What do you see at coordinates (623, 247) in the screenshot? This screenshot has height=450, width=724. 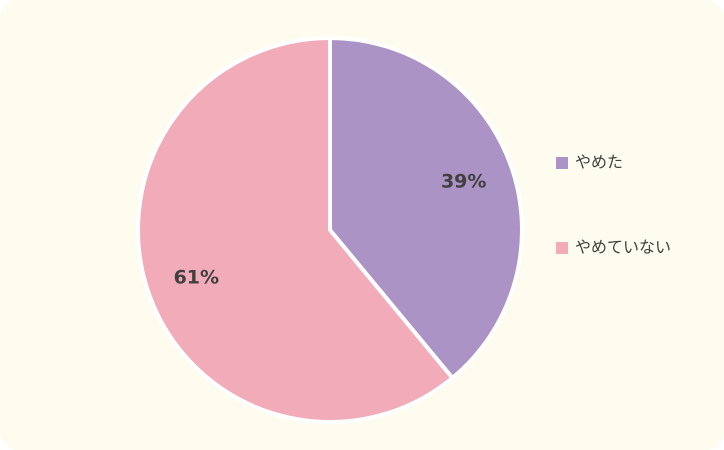 I see `legend-label: やめていない` at bounding box center [623, 247].